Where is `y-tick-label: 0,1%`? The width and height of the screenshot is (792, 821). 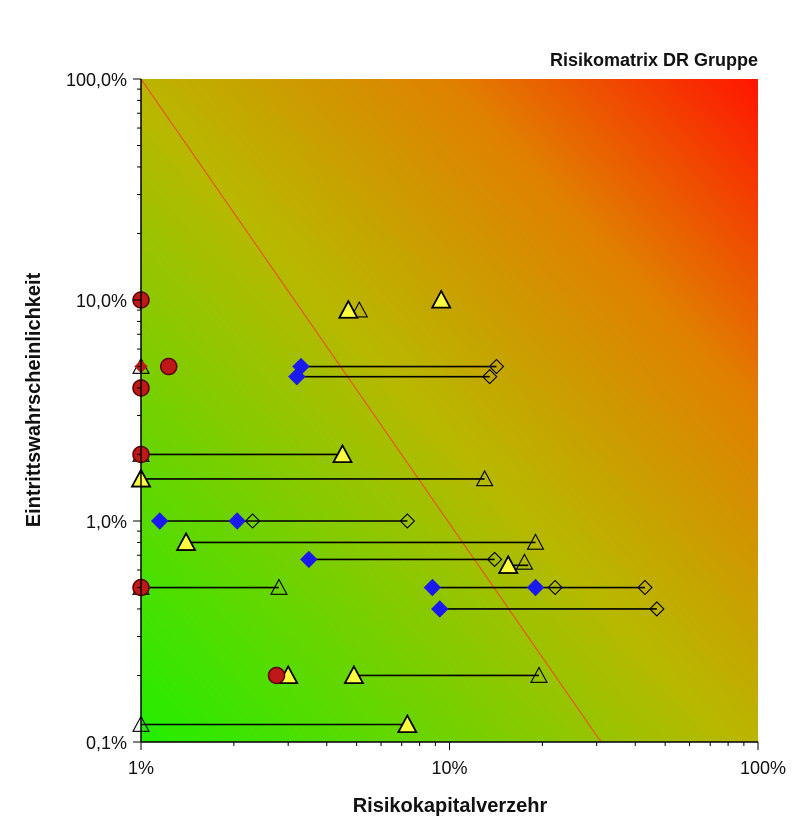 y-tick-label: 0,1% is located at coordinates (106, 743).